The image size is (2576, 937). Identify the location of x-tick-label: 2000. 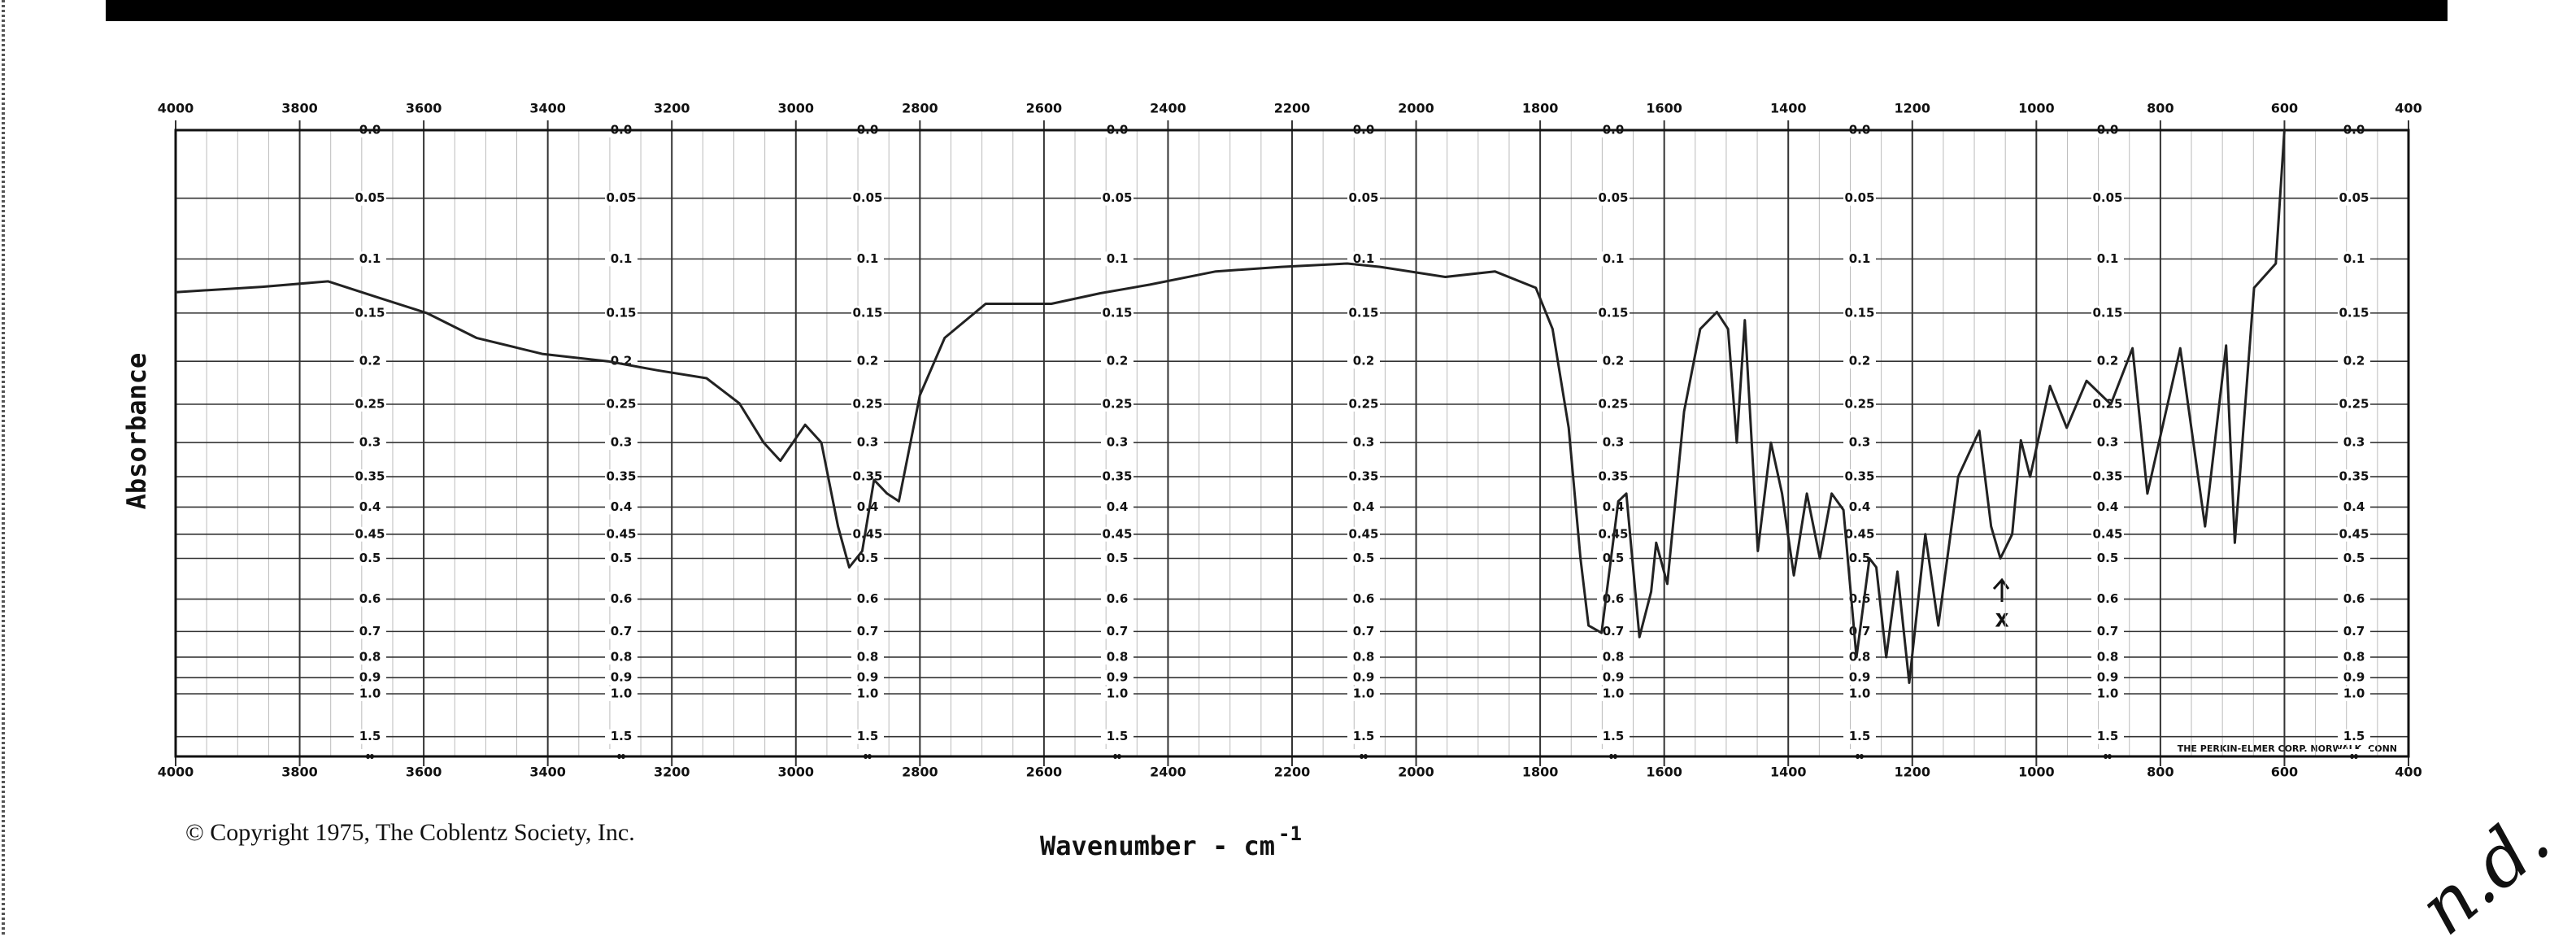
(1416, 773).